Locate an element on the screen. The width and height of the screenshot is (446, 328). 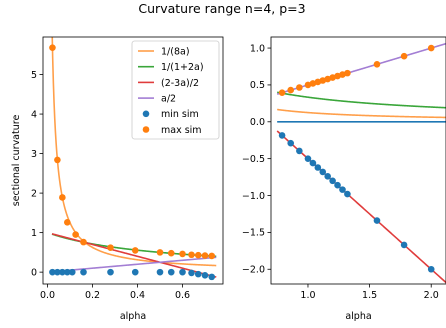
y-tick-label: 4 is located at coordinates (34, 114).